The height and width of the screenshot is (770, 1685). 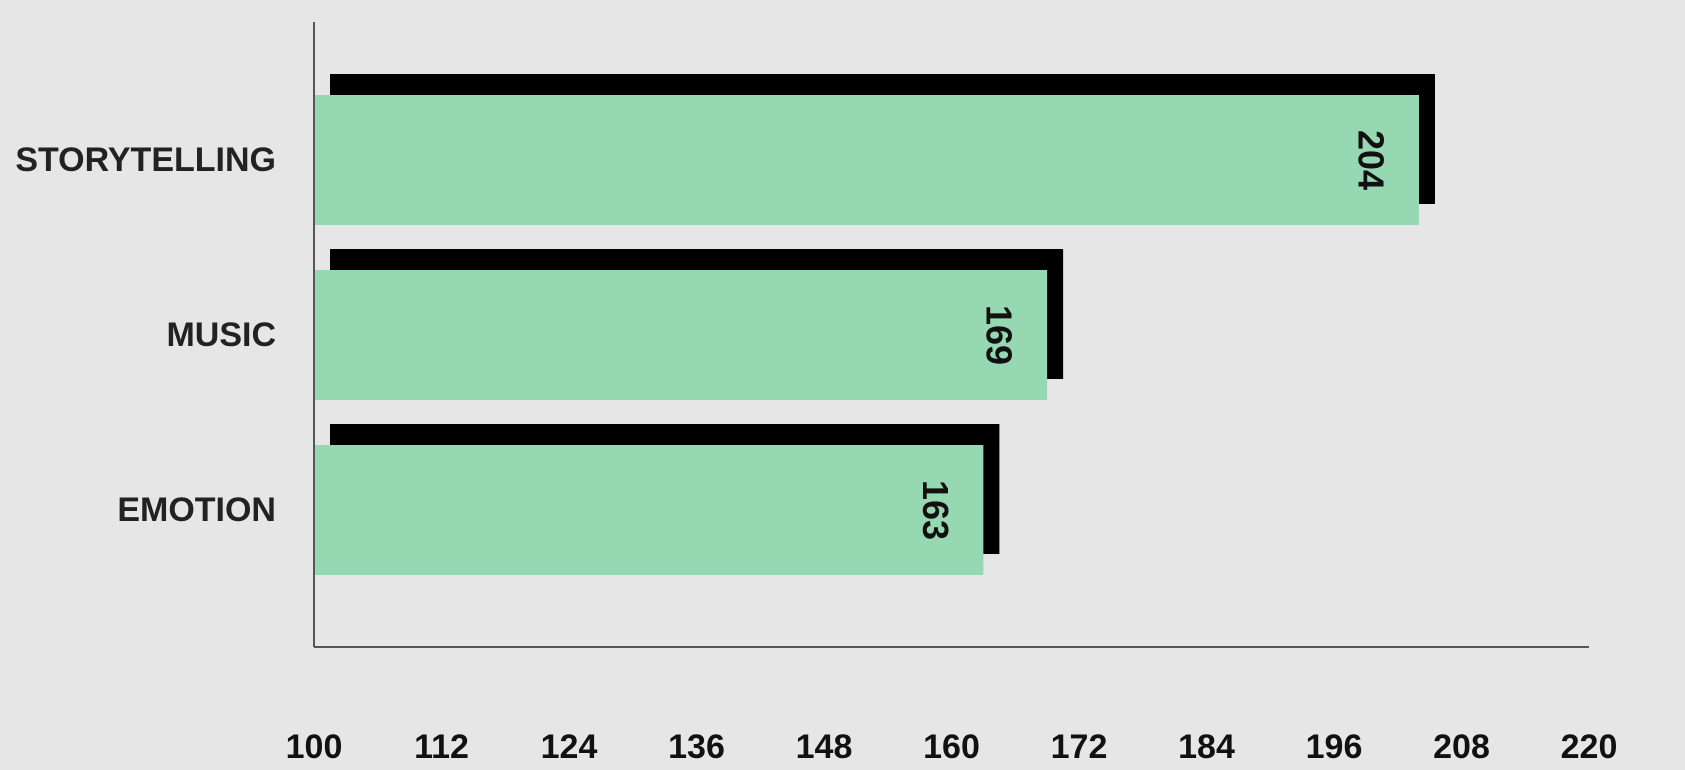 What do you see at coordinates (314, 747) in the screenshot?
I see `x-tick-label-100: 100` at bounding box center [314, 747].